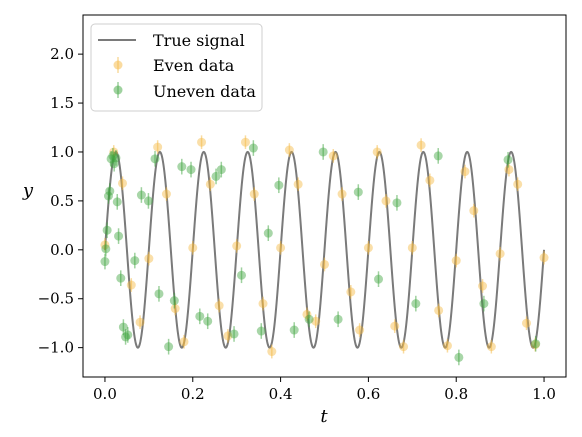 This screenshot has width=582, height=437. What do you see at coordinates (199, 40) in the screenshot?
I see `legend-true-signal-label: True signal` at bounding box center [199, 40].